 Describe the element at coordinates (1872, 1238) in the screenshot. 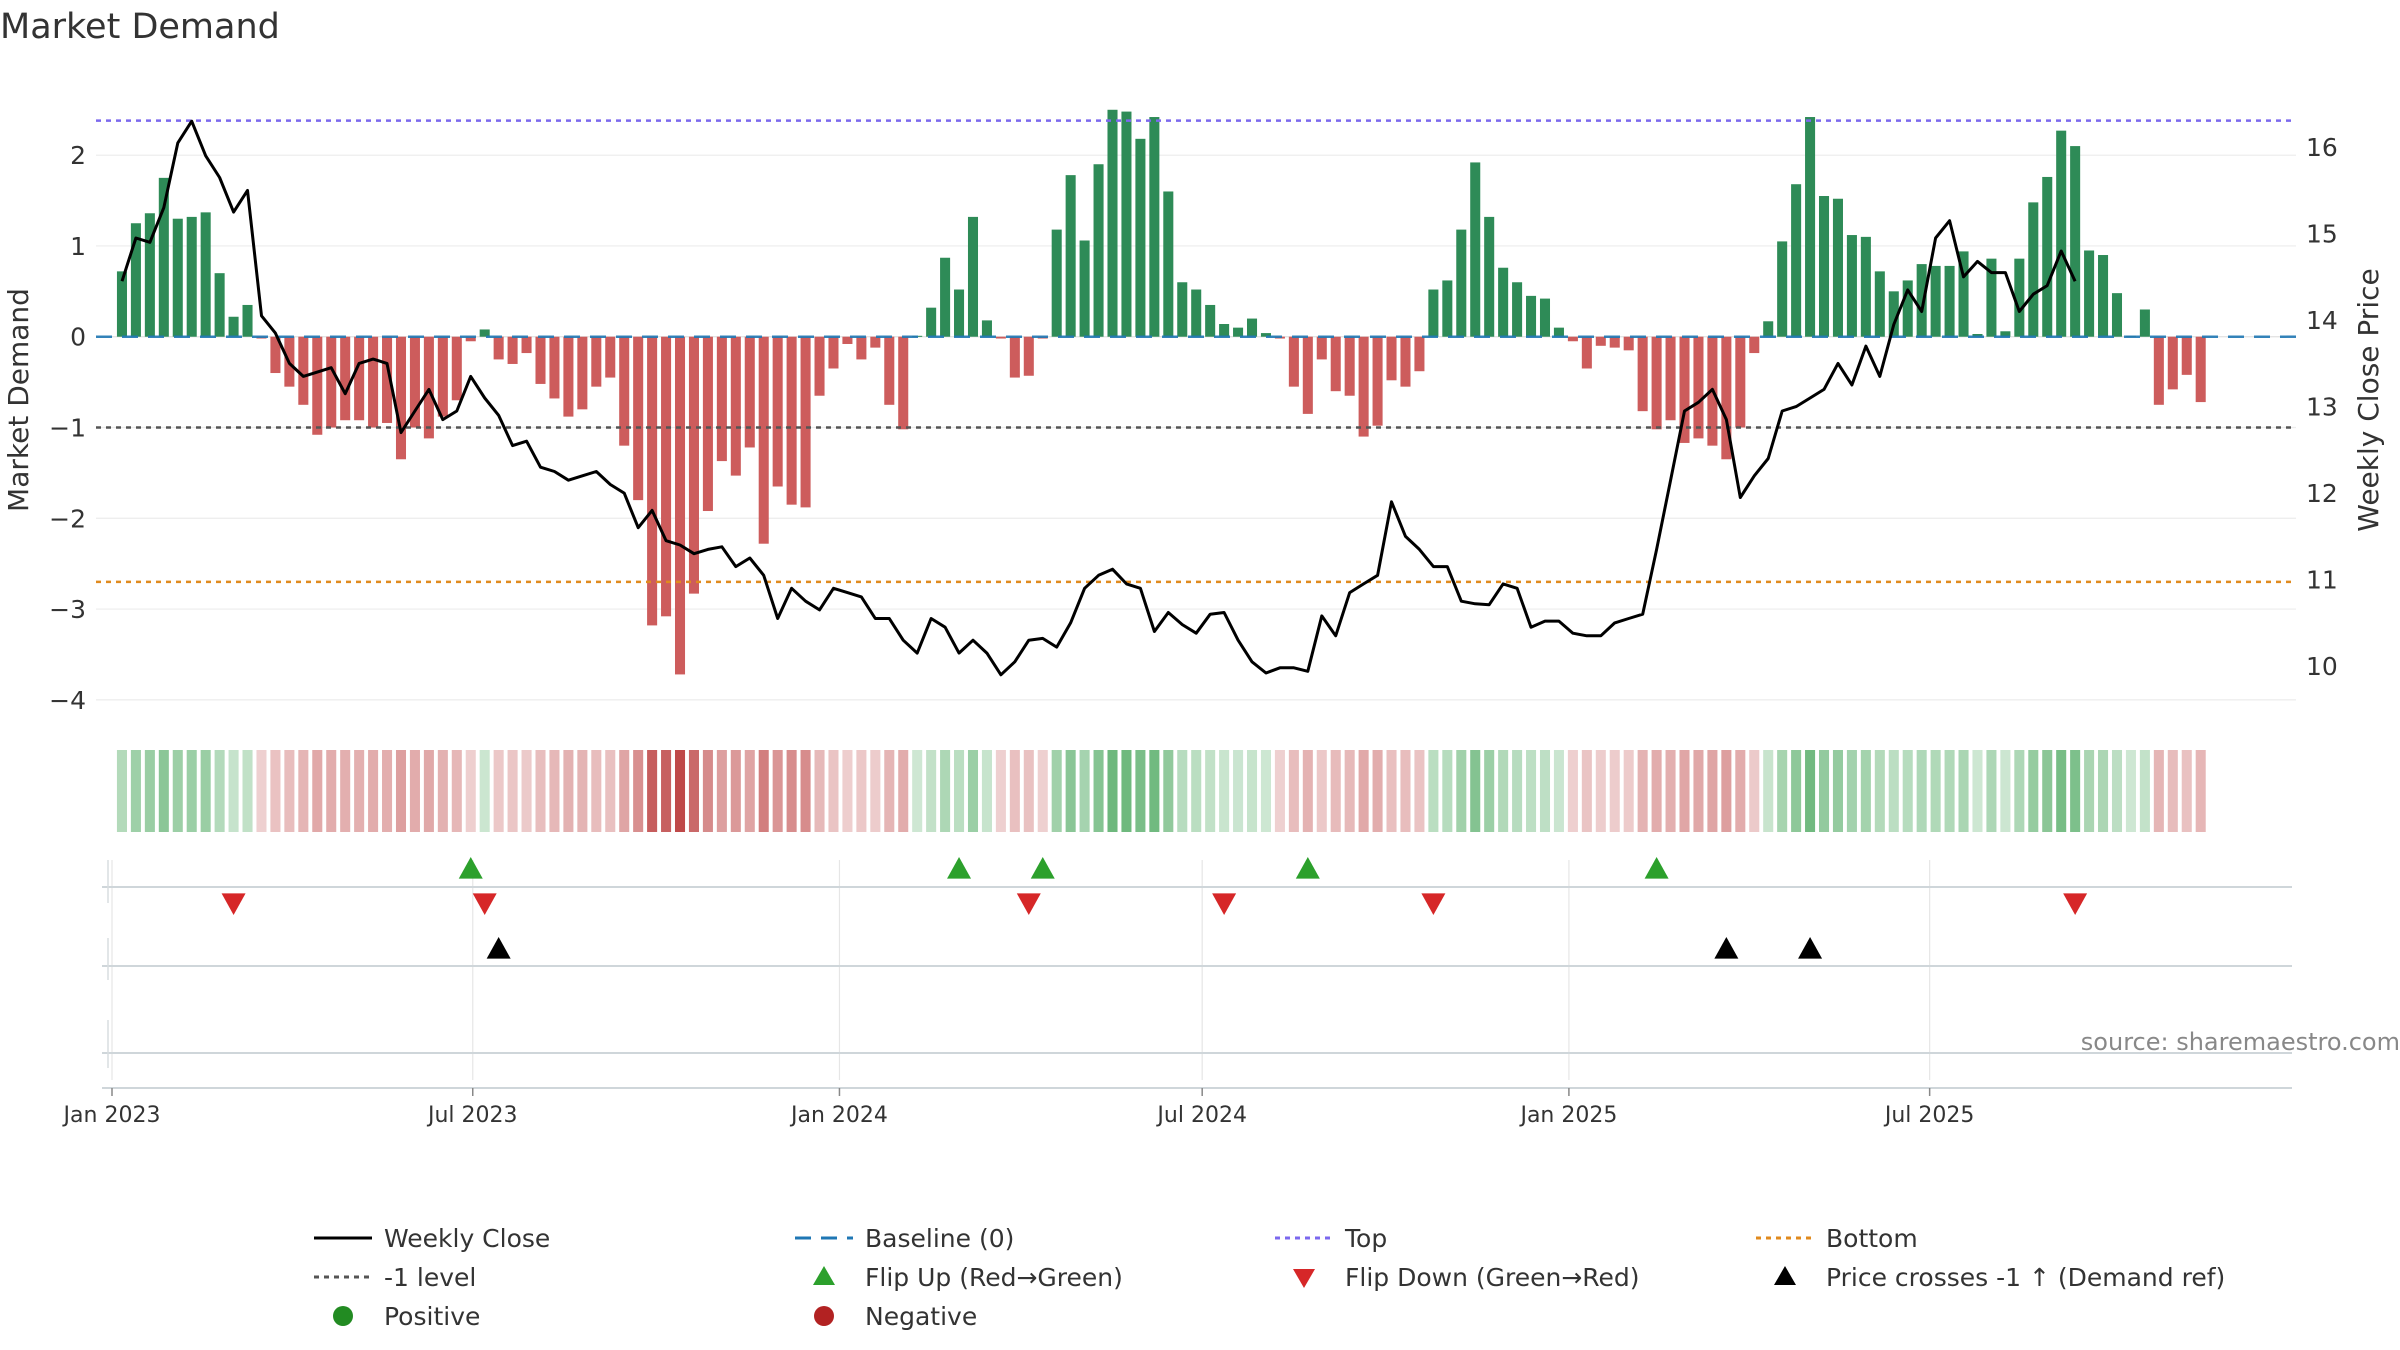

I see `legend-label: Bottom` at that location.